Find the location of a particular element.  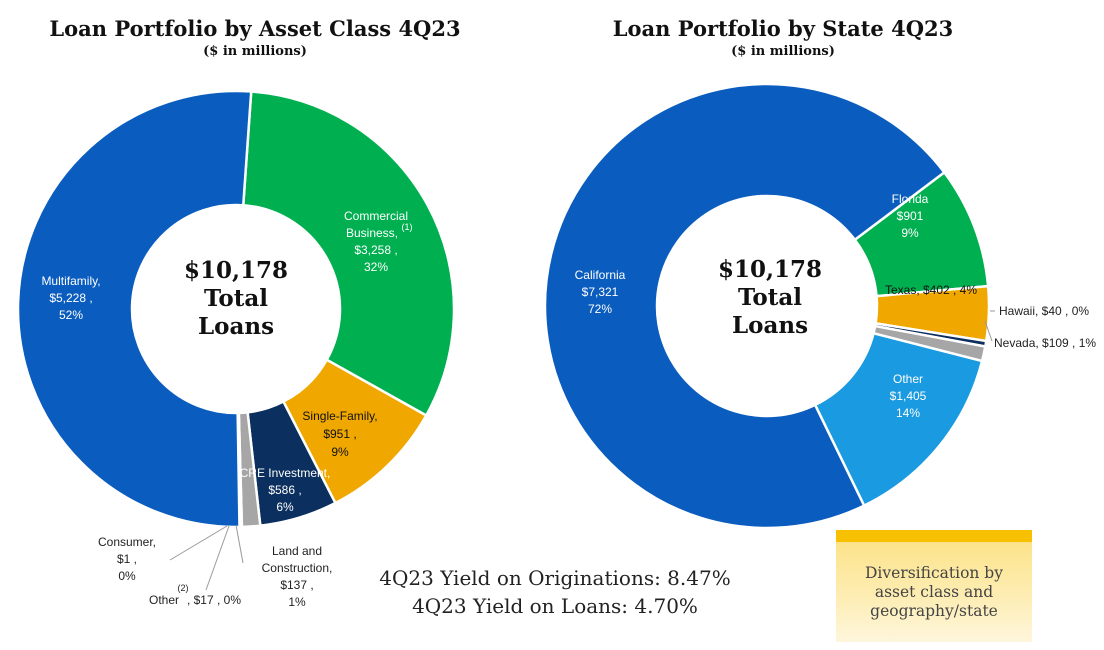

yield-loans: 4Q23 Yield on Loans: 4.70% is located at coordinates (555, 606).